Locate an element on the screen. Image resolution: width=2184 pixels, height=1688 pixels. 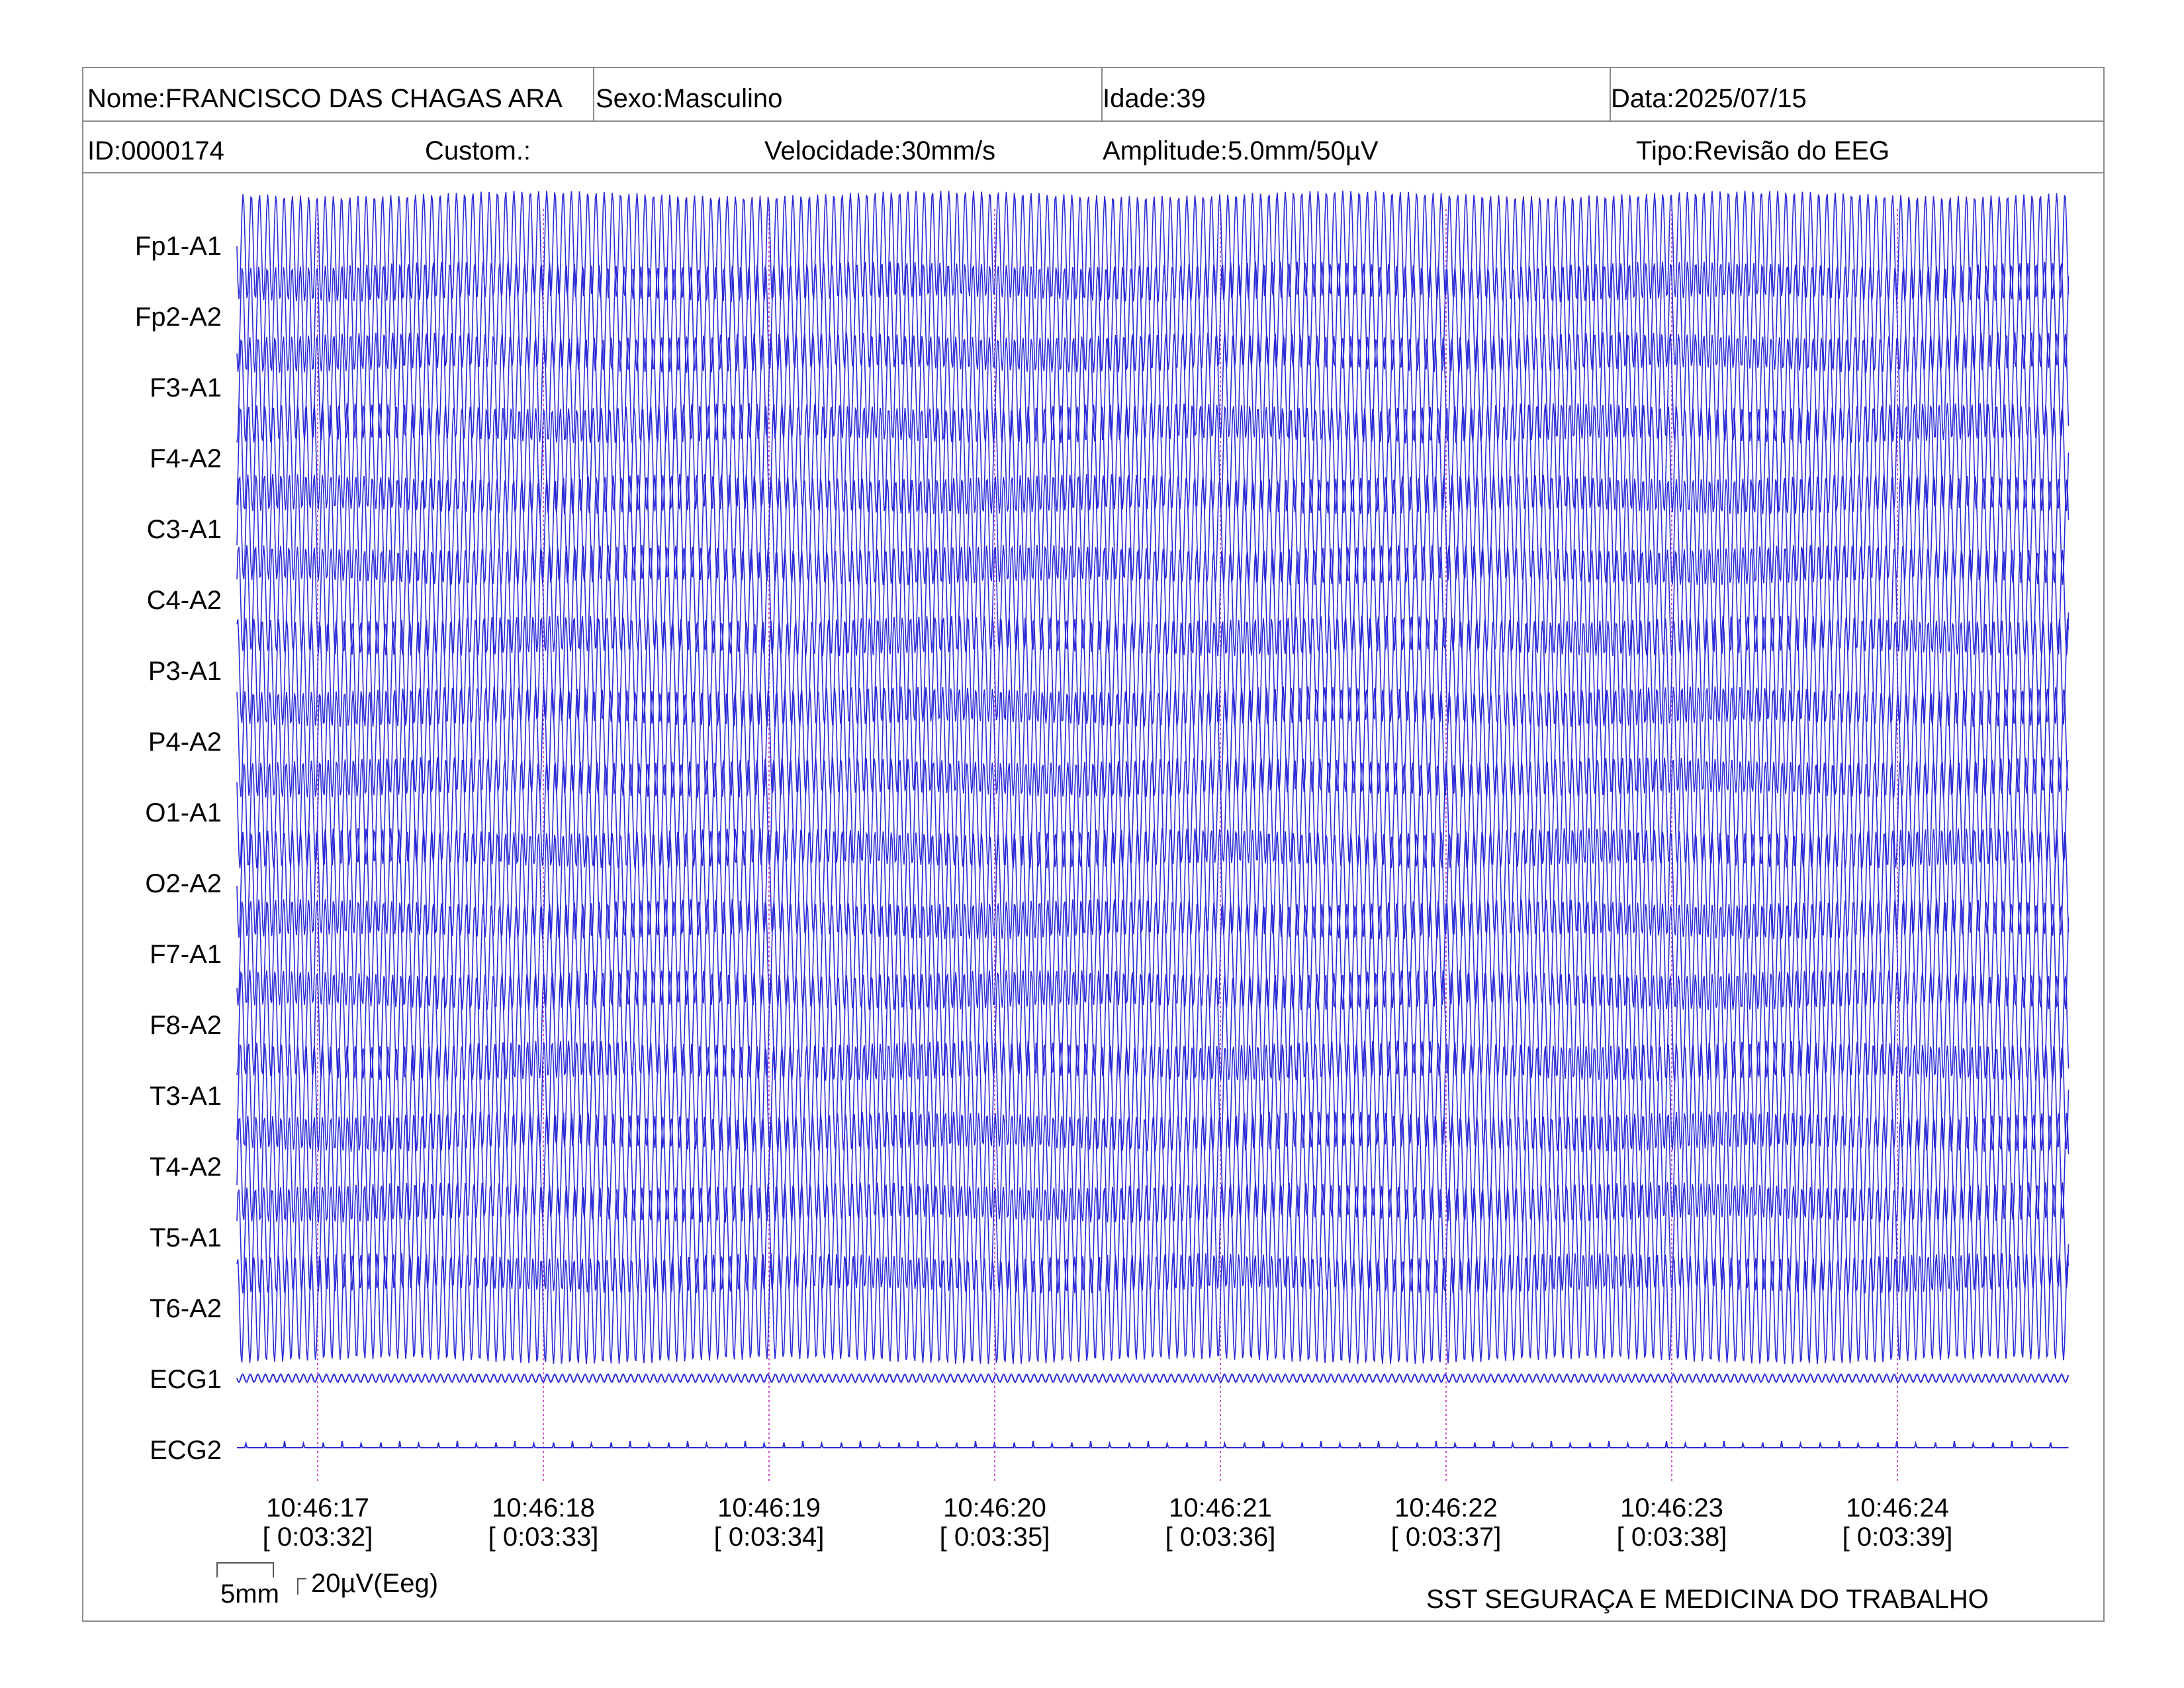
channel-label: T5-A1 is located at coordinates (186, 1237).